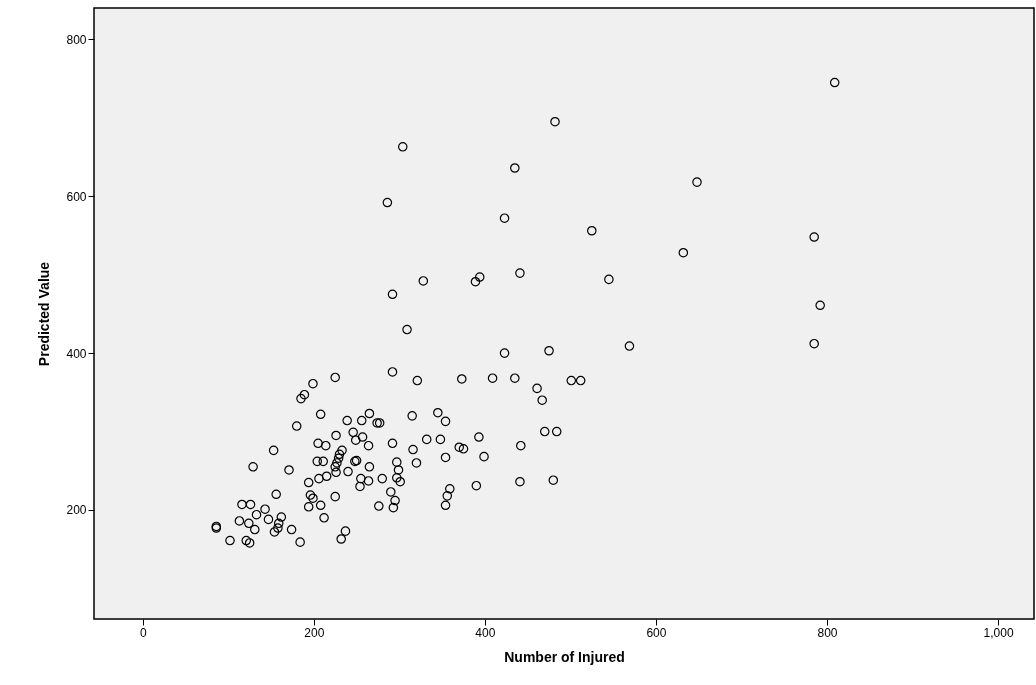  I want to click on x-tick-label: 200, so click(314, 632).